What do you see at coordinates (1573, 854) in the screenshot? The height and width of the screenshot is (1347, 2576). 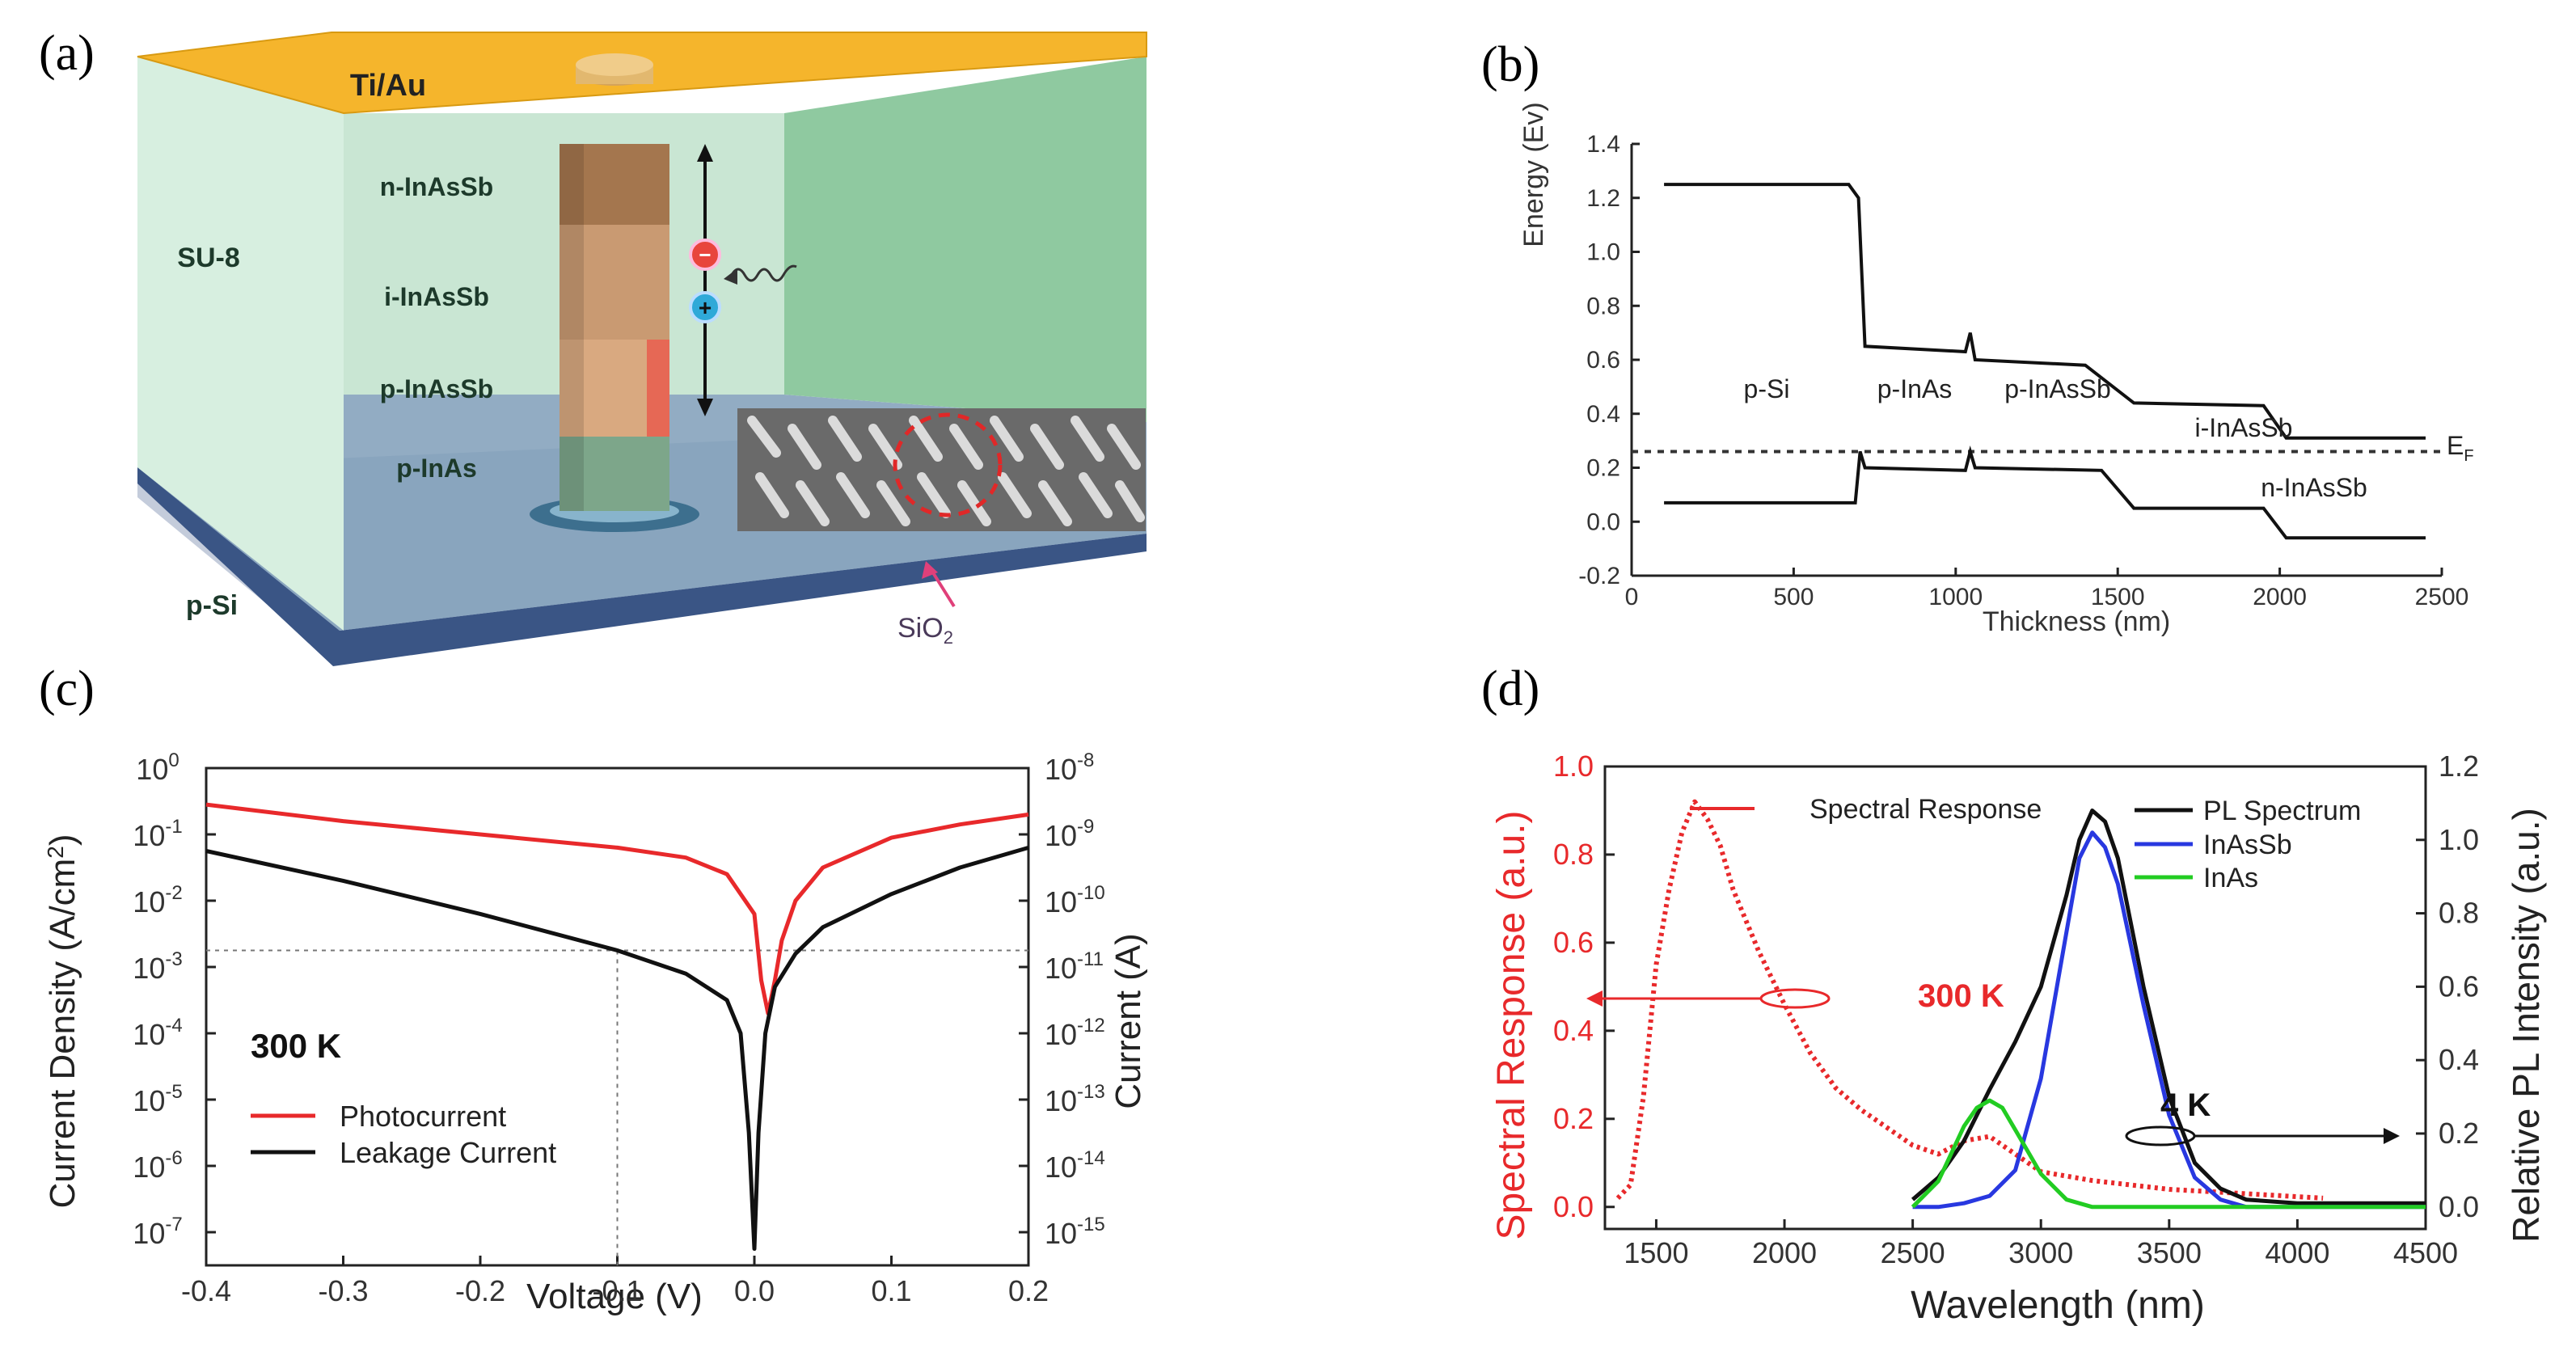 I see `d-ytick-label: 0.8` at bounding box center [1573, 854].